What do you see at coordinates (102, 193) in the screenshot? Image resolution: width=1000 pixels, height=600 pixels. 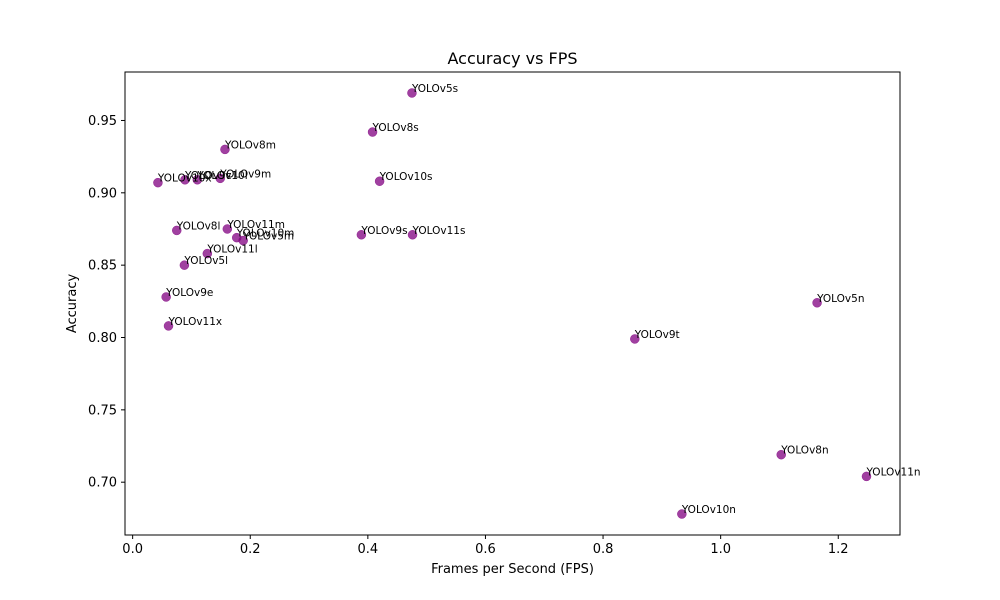 I see `y-tick-label: 0.90` at bounding box center [102, 193].